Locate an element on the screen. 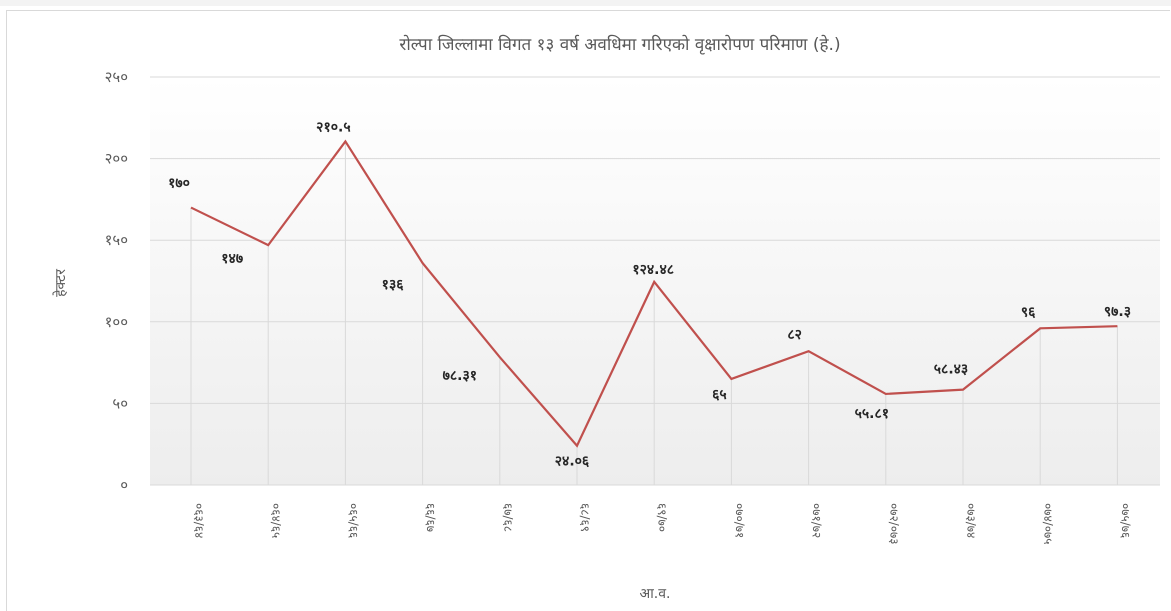  data-label: १७० is located at coordinates (179, 184).